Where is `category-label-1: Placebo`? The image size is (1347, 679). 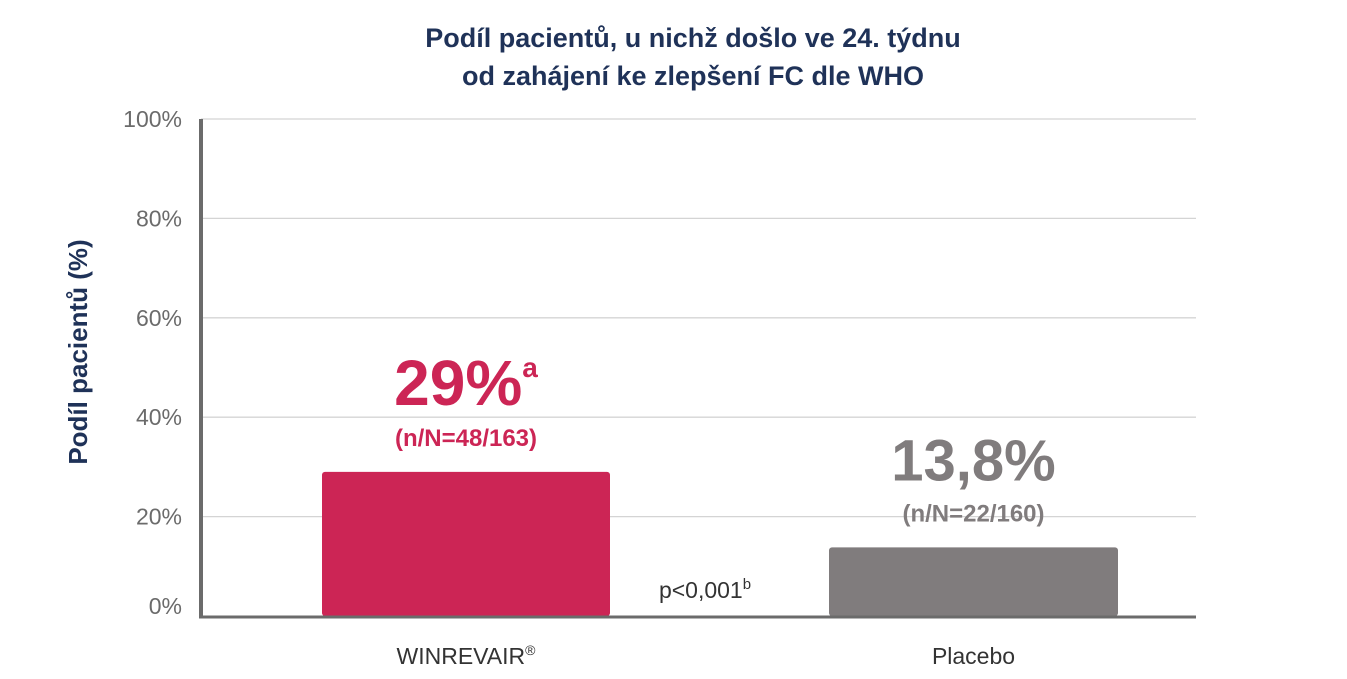
category-label-1: Placebo is located at coordinates (973, 656).